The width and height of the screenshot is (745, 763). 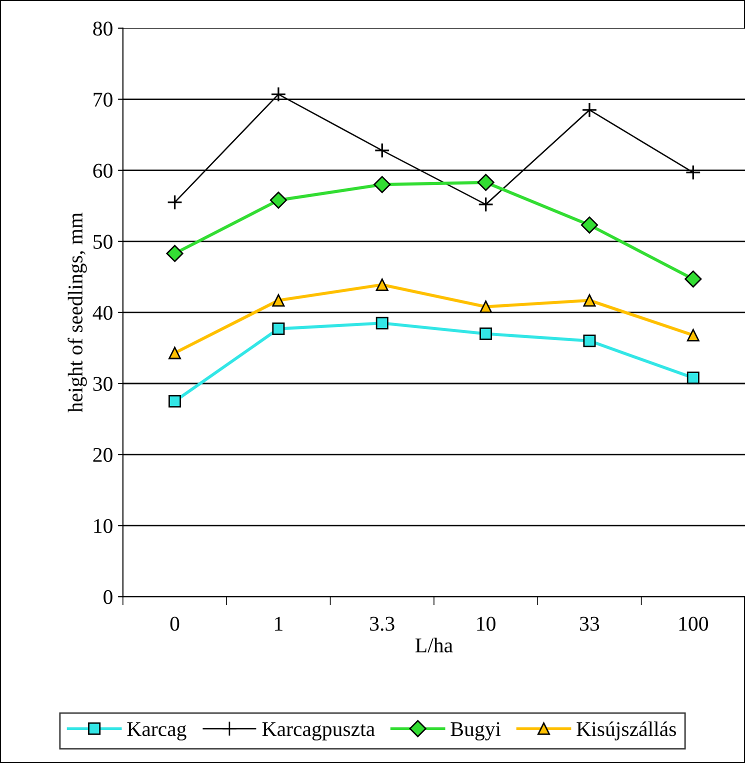 What do you see at coordinates (693, 623) in the screenshot?
I see `x-tick-label: 100` at bounding box center [693, 623].